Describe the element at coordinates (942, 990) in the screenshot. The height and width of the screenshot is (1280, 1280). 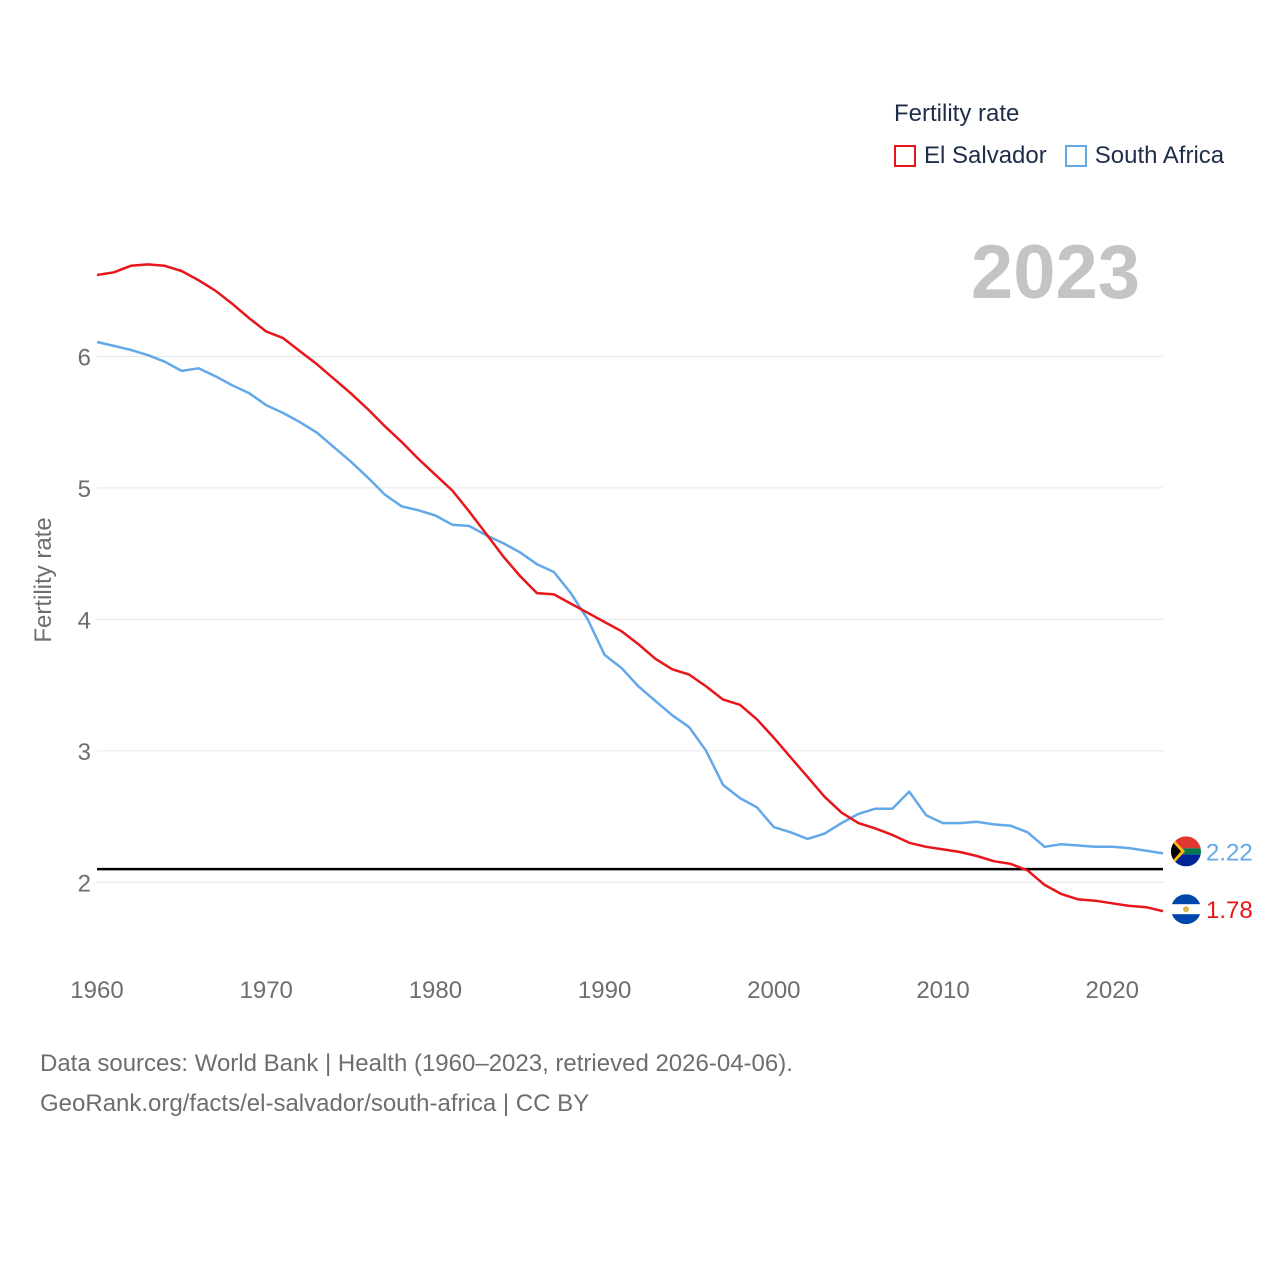
I see `x-tick-label-2010: 2010` at that location.